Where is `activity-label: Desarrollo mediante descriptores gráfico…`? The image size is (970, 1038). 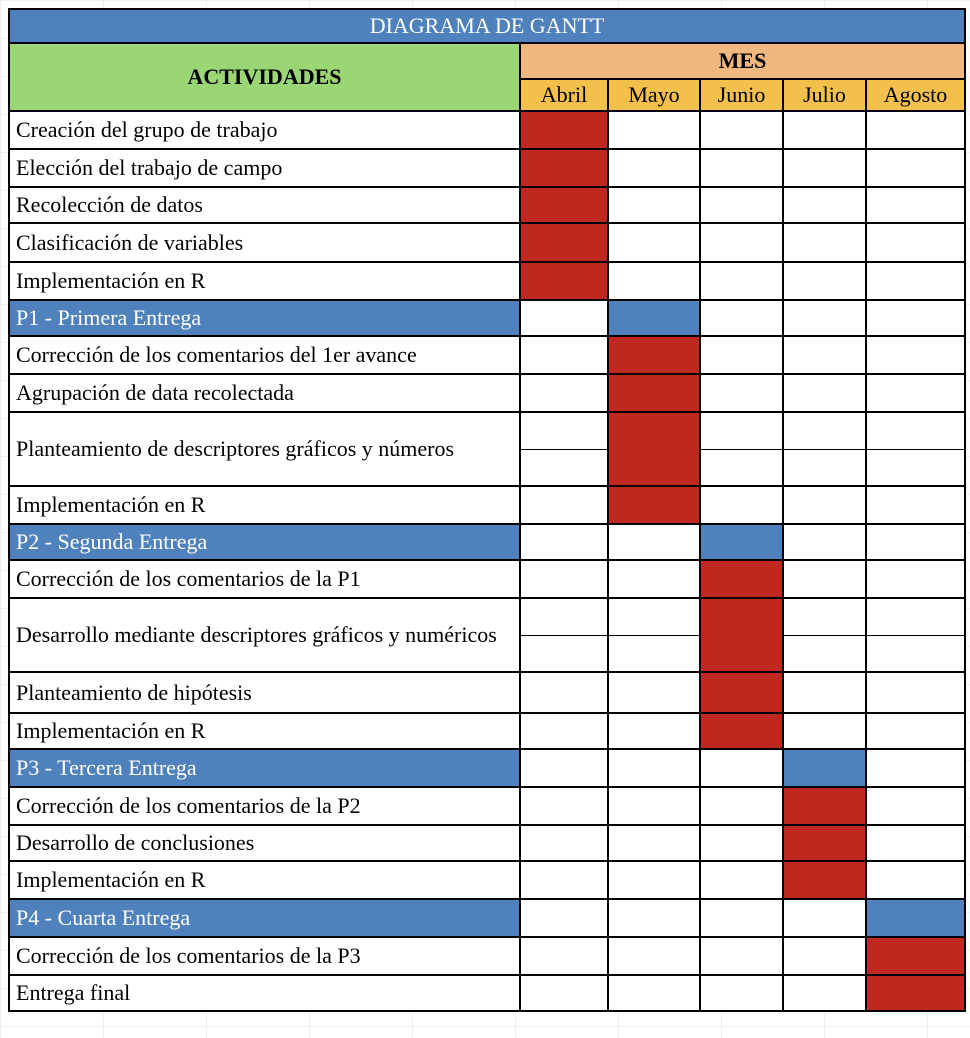 activity-label: Desarrollo mediante descriptores gráfico… is located at coordinates (264, 635).